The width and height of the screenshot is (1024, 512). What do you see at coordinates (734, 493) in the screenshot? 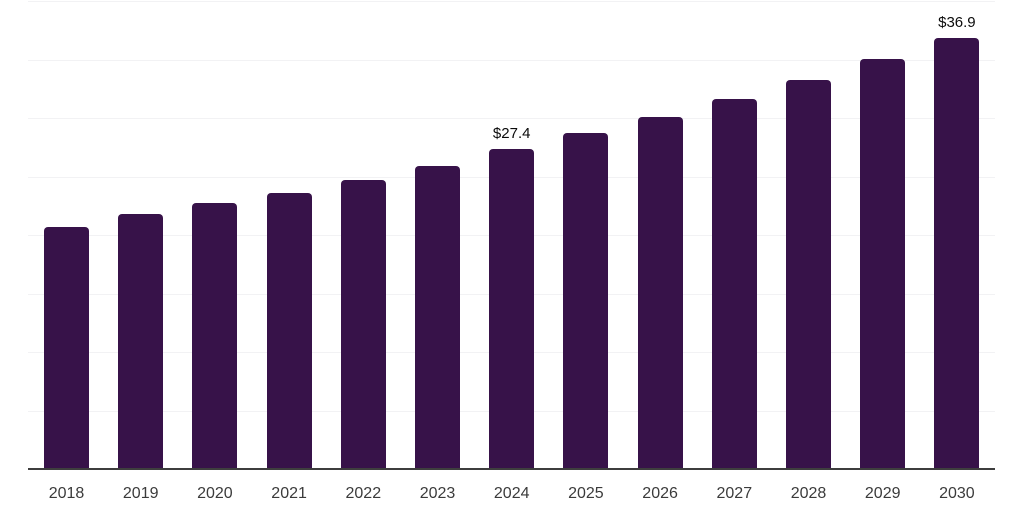
I see `x-tick-label-2027: 2027` at bounding box center [734, 493].